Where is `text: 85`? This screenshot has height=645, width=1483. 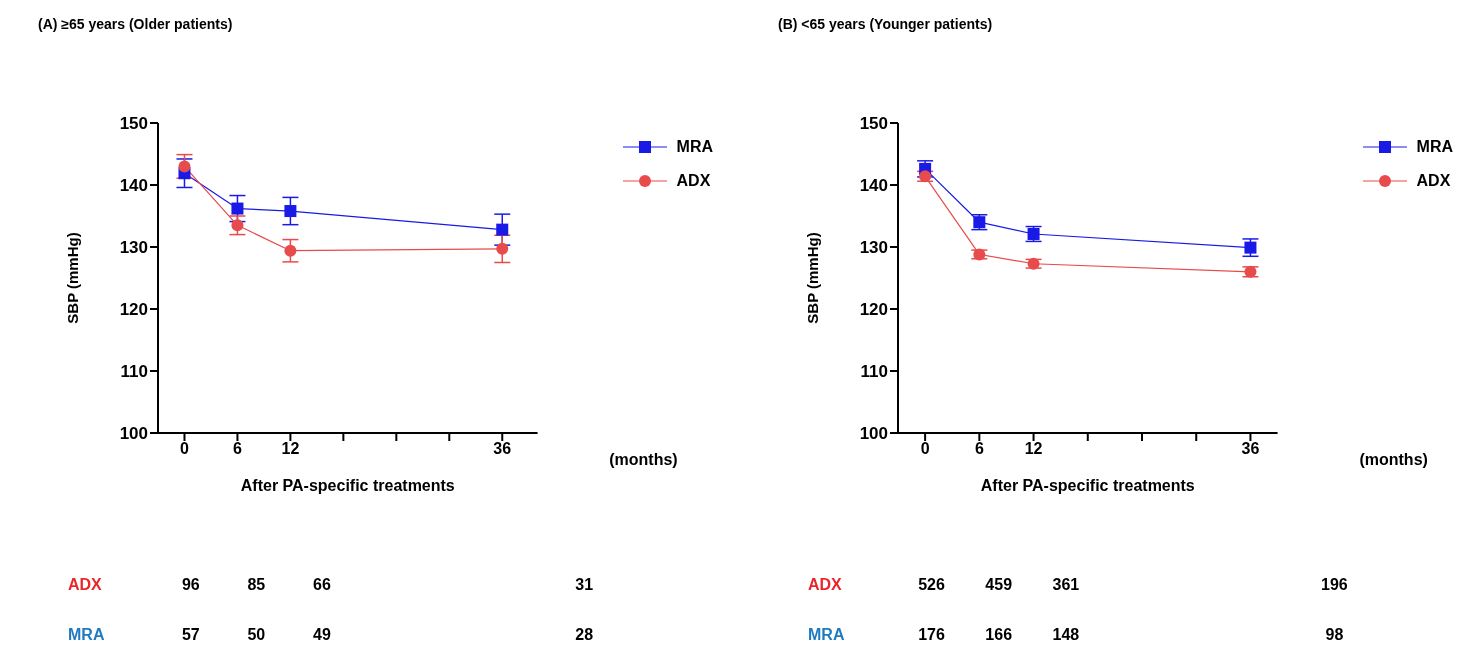
text: 85 is located at coordinates (256, 585).